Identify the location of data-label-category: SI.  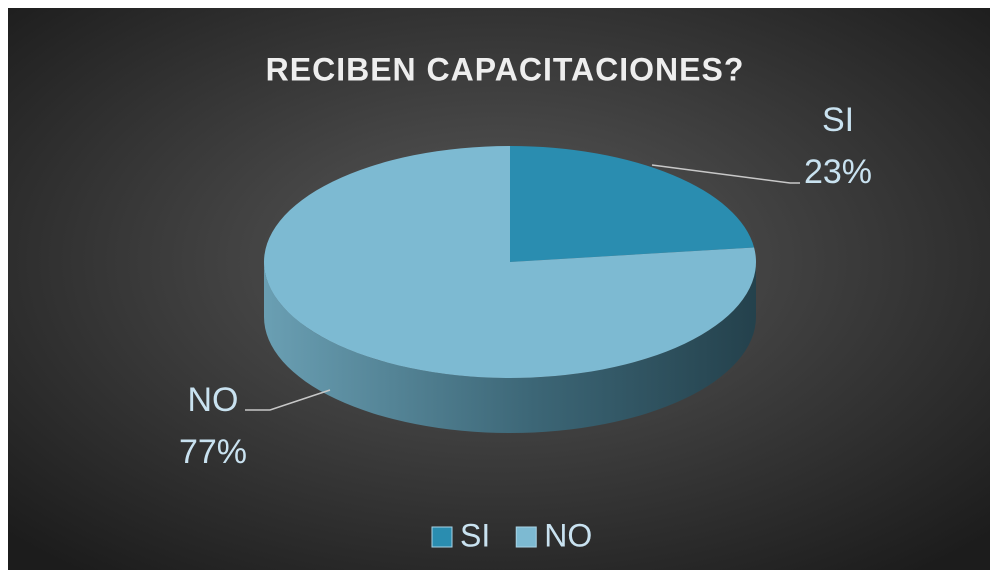
(838, 120).